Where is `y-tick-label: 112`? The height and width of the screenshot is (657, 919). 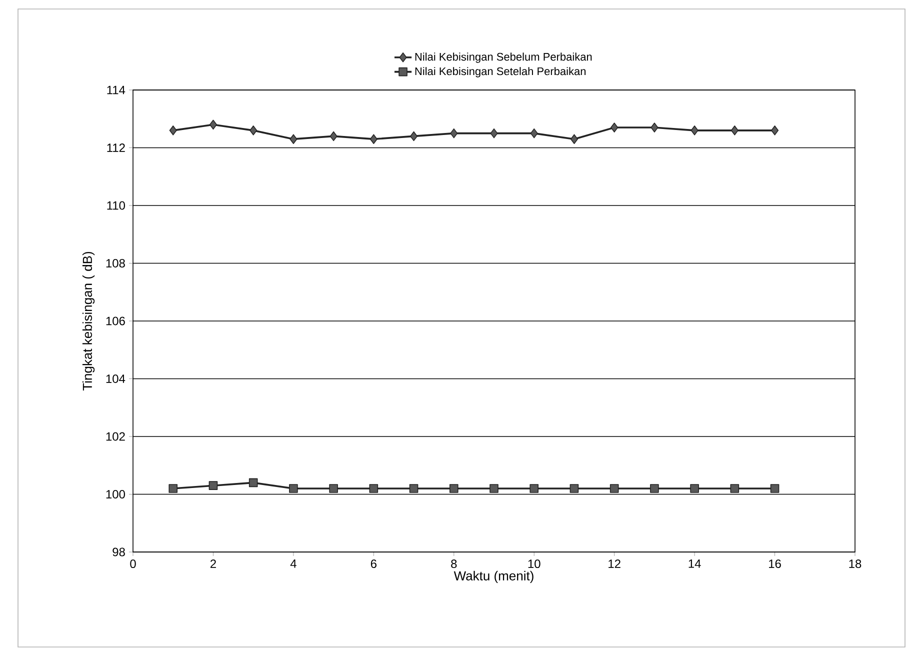
y-tick-label: 112 is located at coordinates (116, 148).